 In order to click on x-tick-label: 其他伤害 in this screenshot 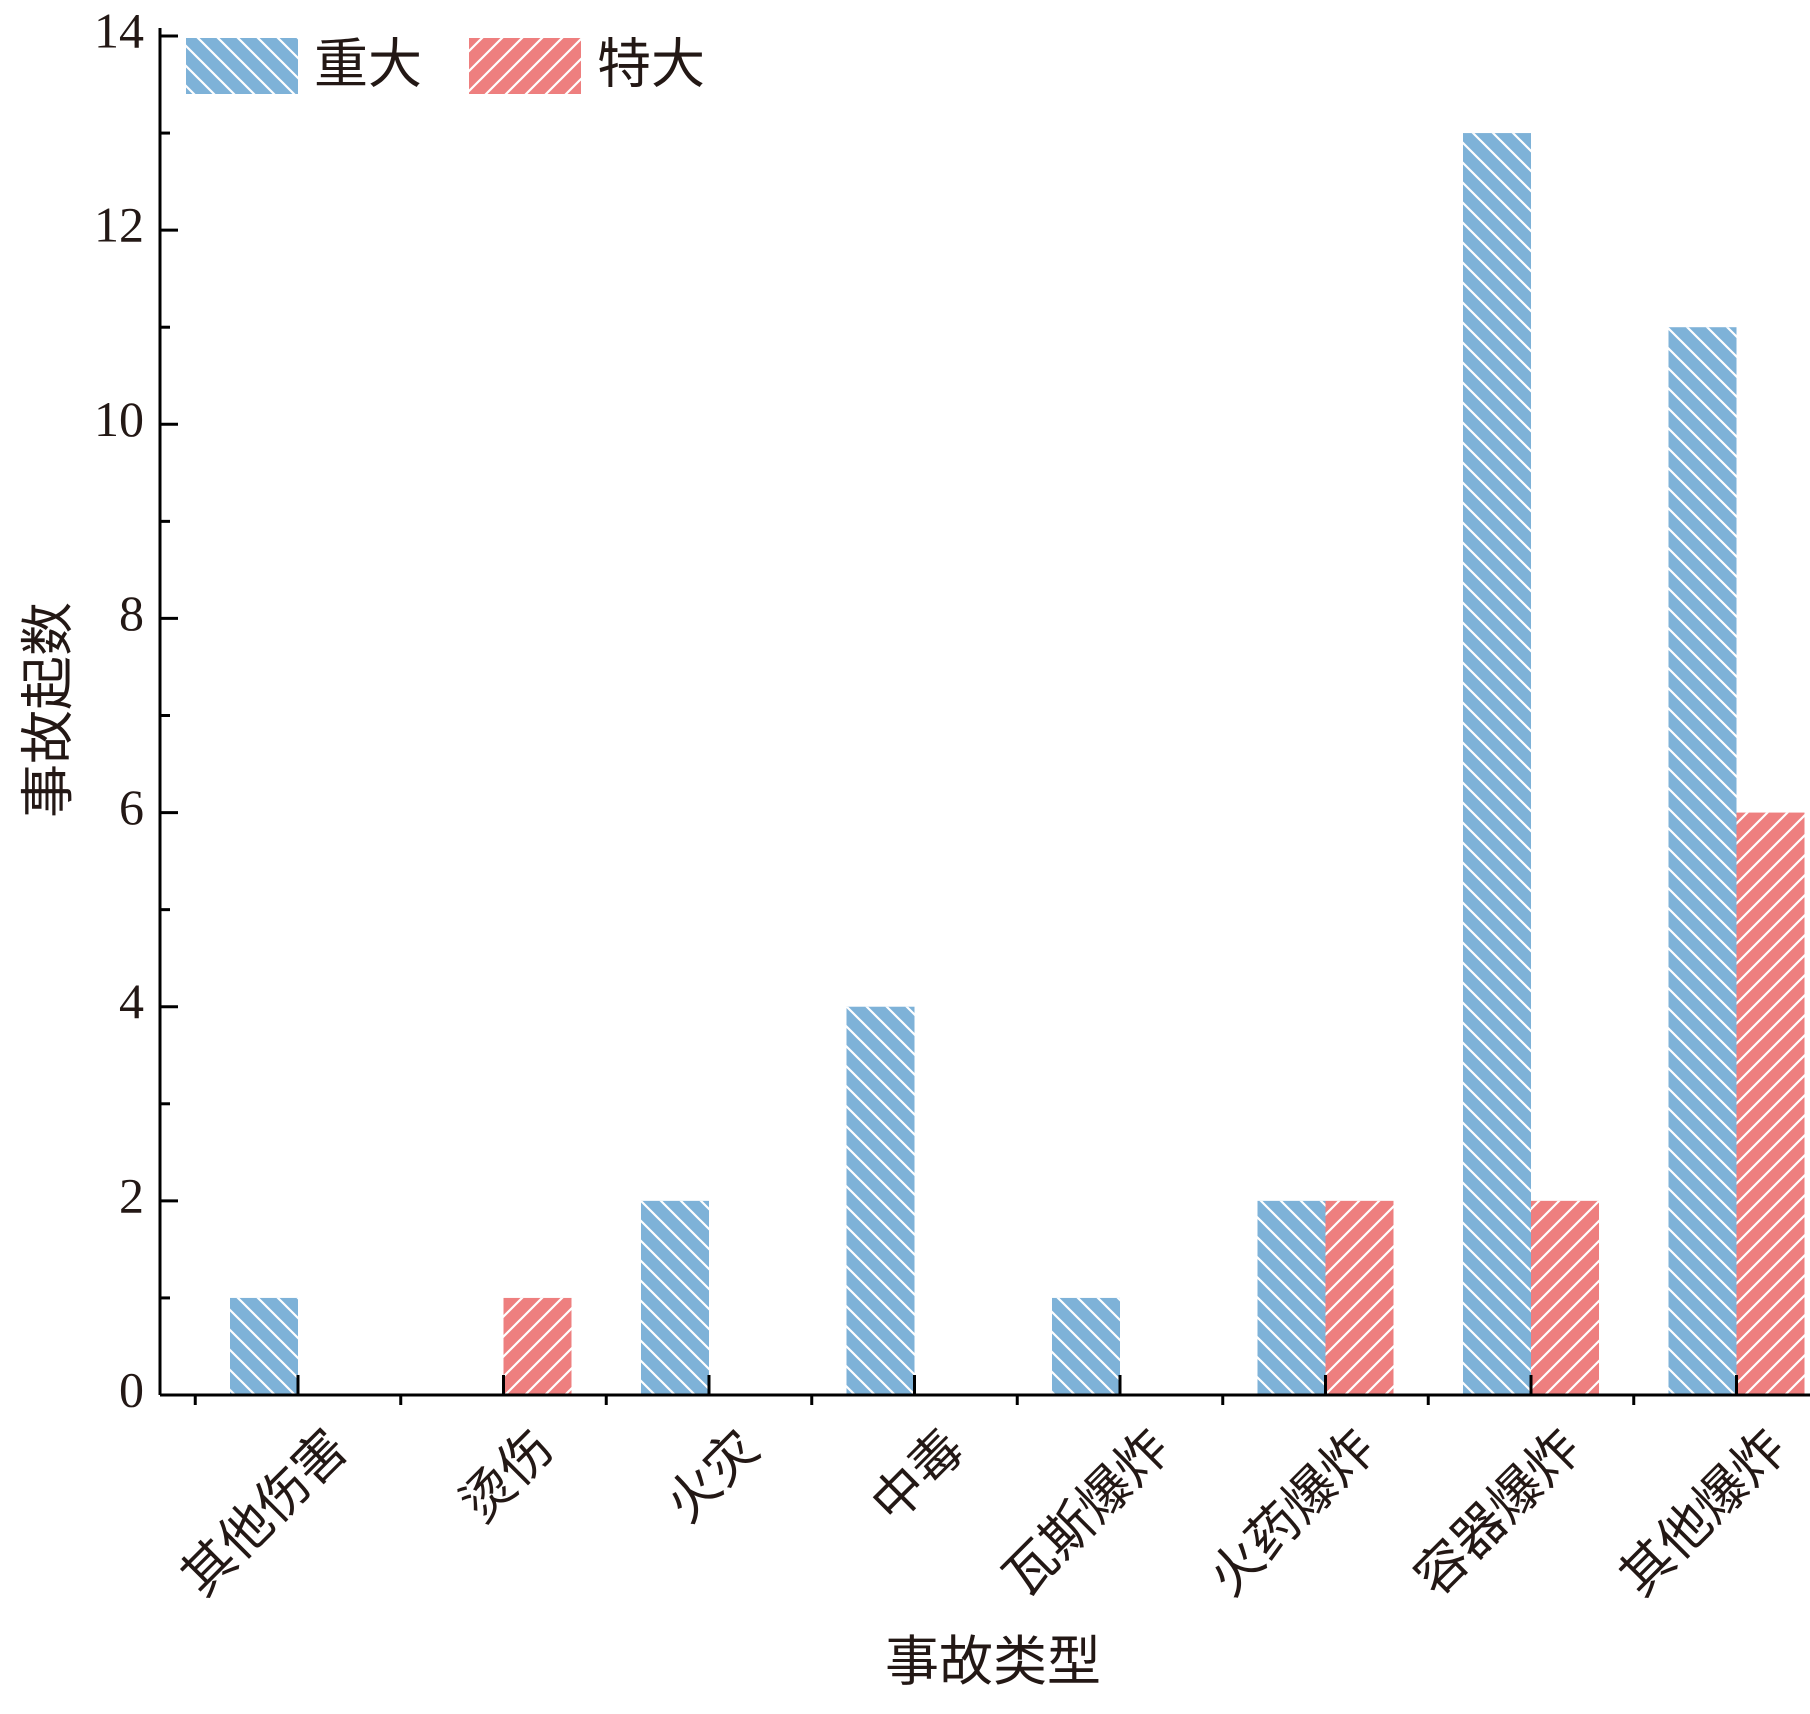, I will do `click(265, 1513)`.